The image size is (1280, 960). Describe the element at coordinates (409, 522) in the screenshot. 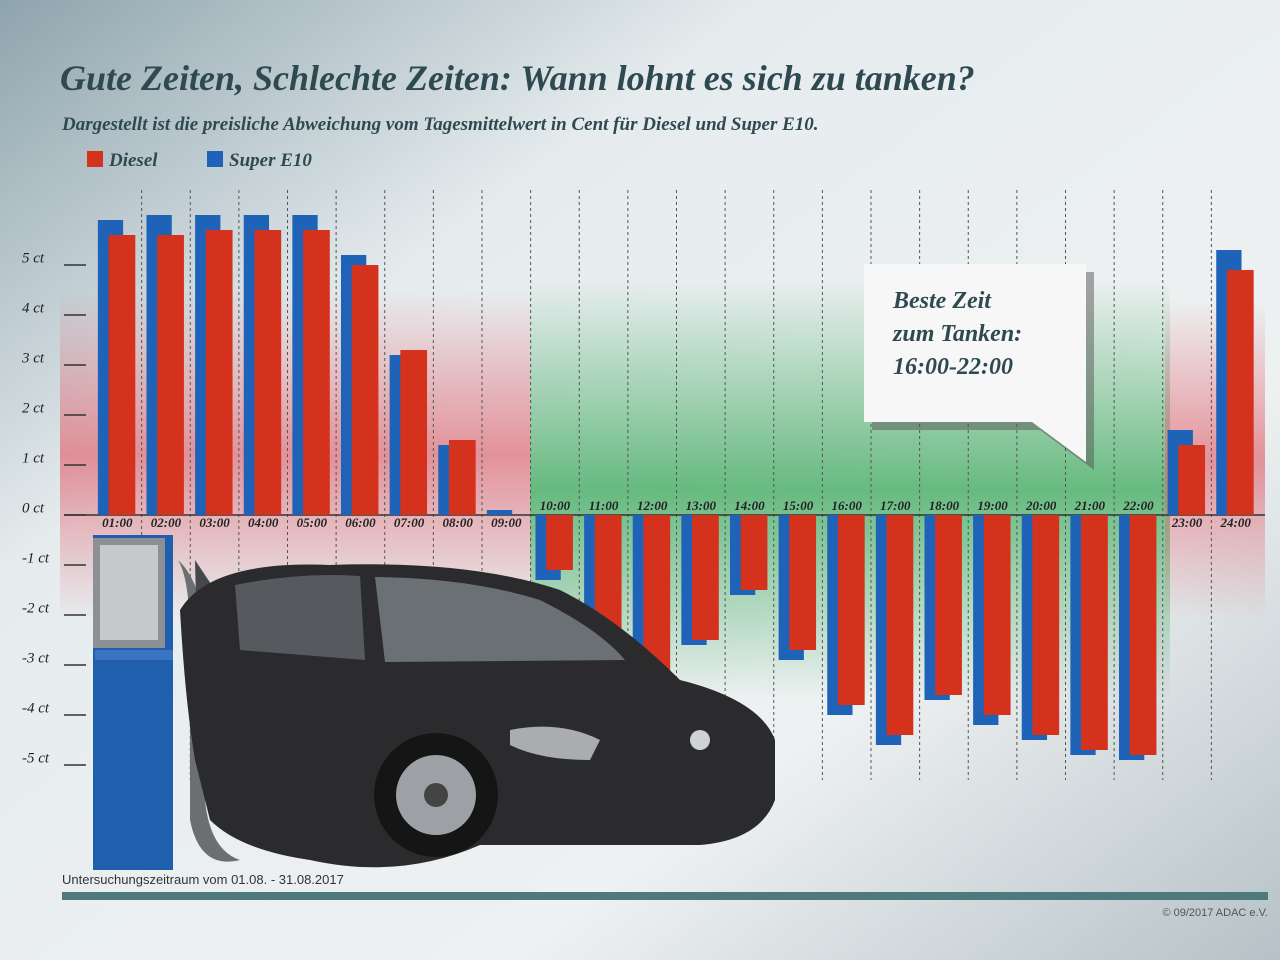

I see `x-tick-label: 07:00` at that location.